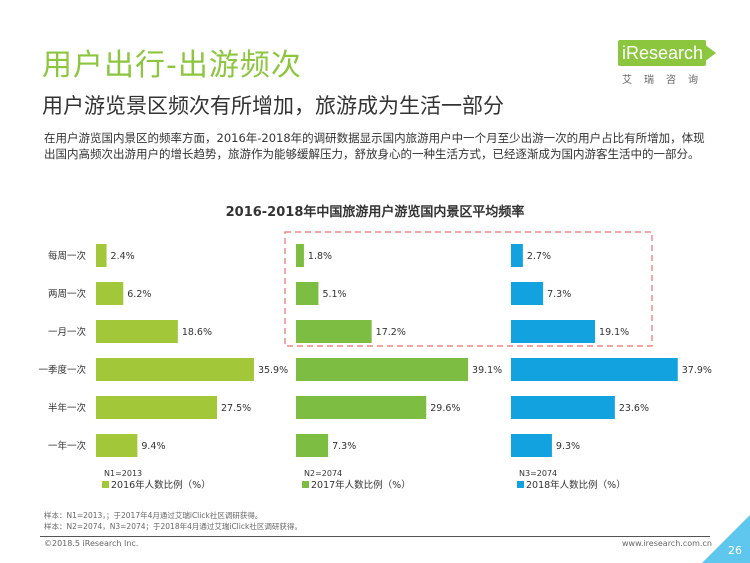 The width and height of the screenshot is (750, 563). Describe the element at coordinates (123, 473) in the screenshot. I see `sample-size-label: N1=2013` at that location.